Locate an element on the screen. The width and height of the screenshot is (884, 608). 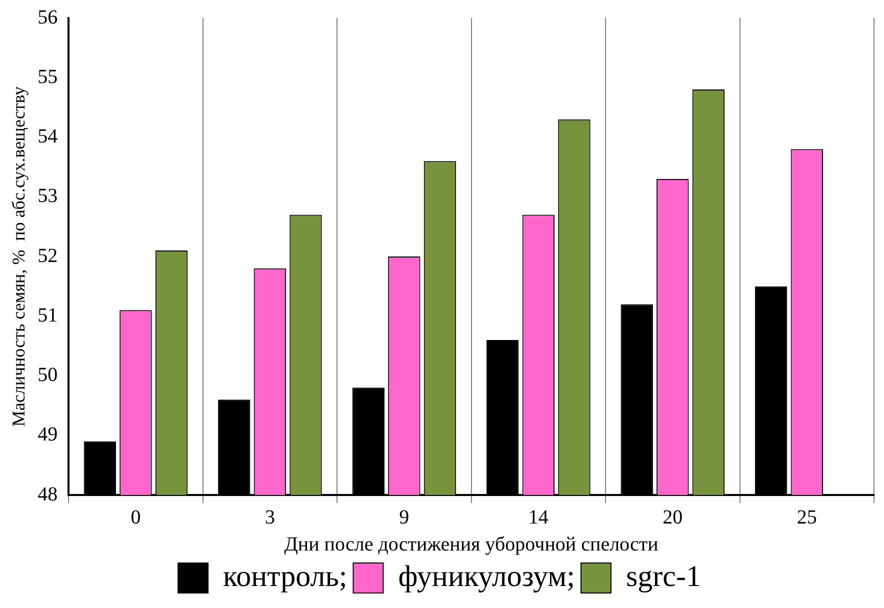
x-axis-title: Дни после достижения уборочной спелости is located at coordinates (471, 544).